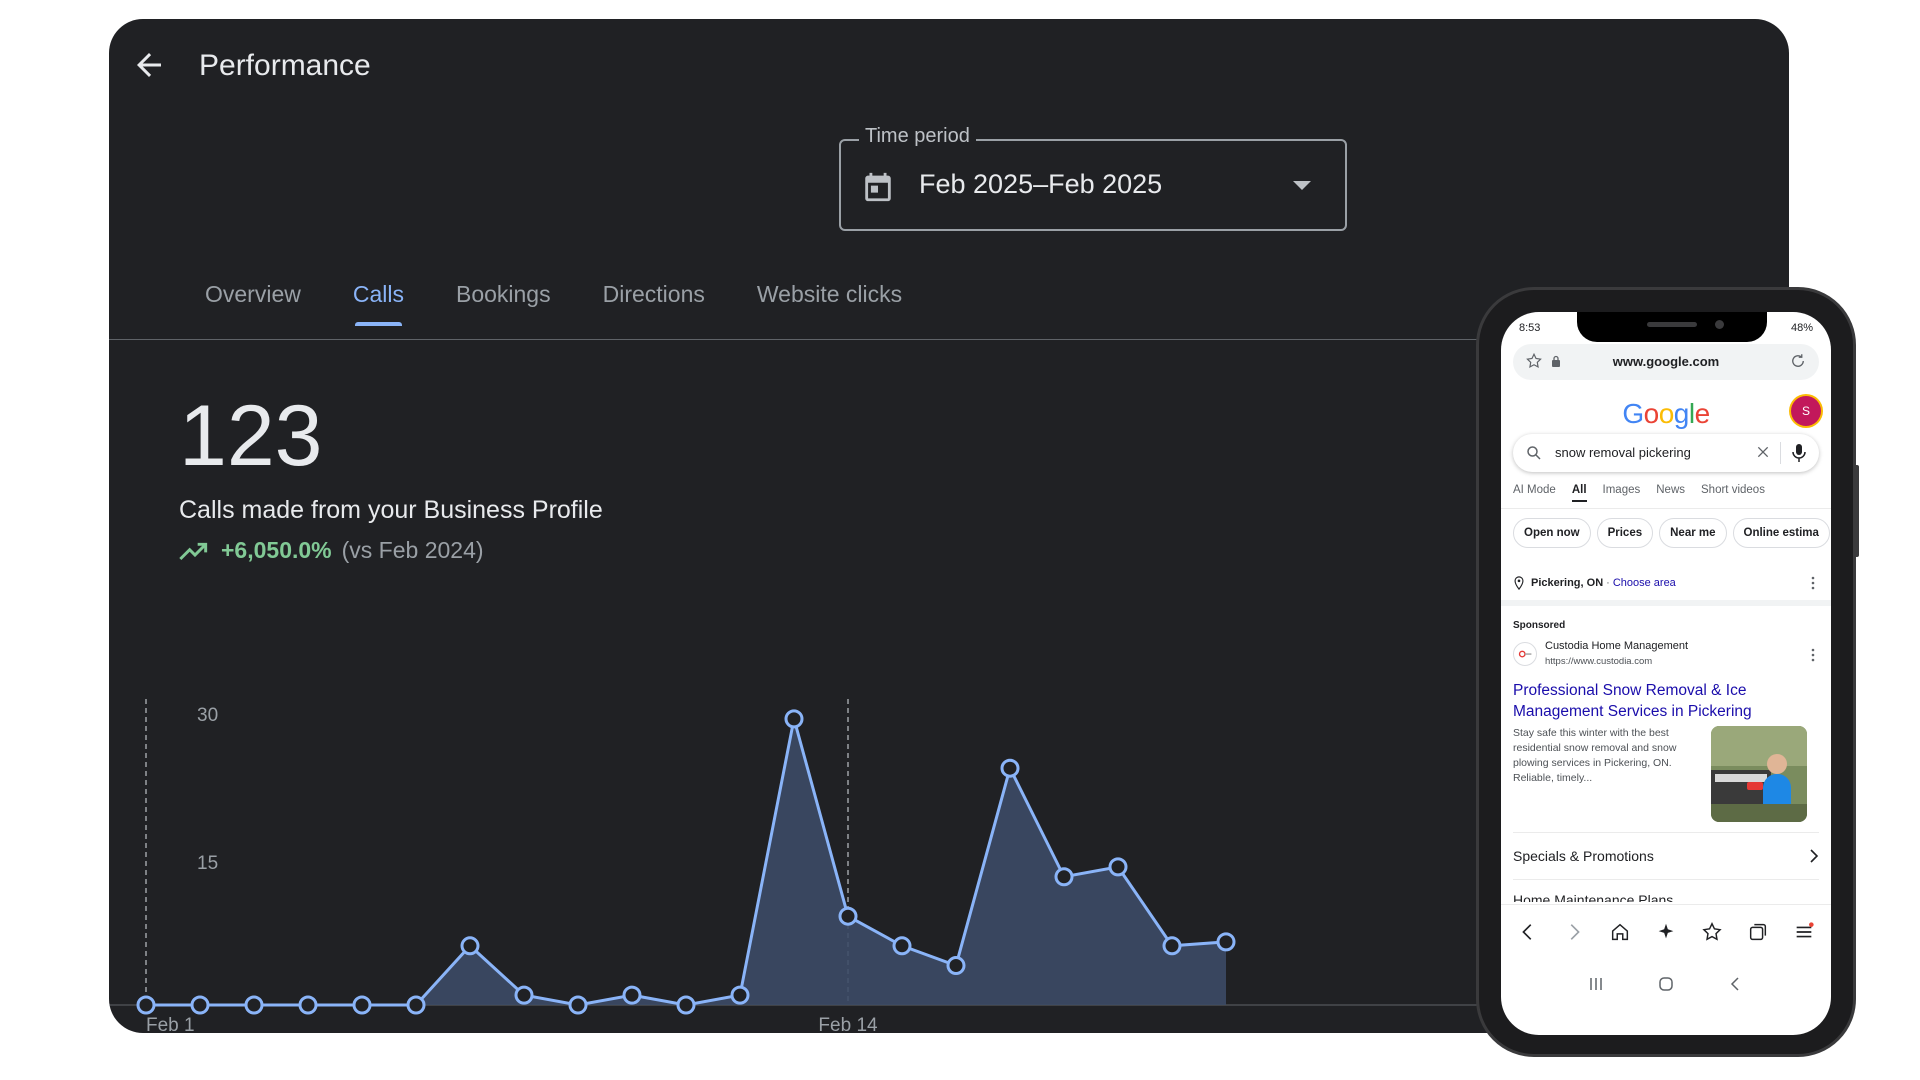  What do you see at coordinates (1672, 324) in the screenshot?
I see `speaker-grille` at bounding box center [1672, 324].